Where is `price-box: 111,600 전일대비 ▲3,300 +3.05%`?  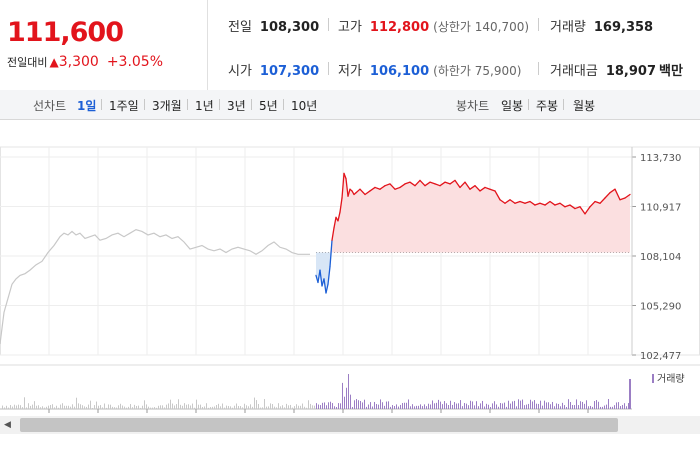
price-box: 111,600 전일대비 ▲3,300 +3.05% is located at coordinates (104, 45).